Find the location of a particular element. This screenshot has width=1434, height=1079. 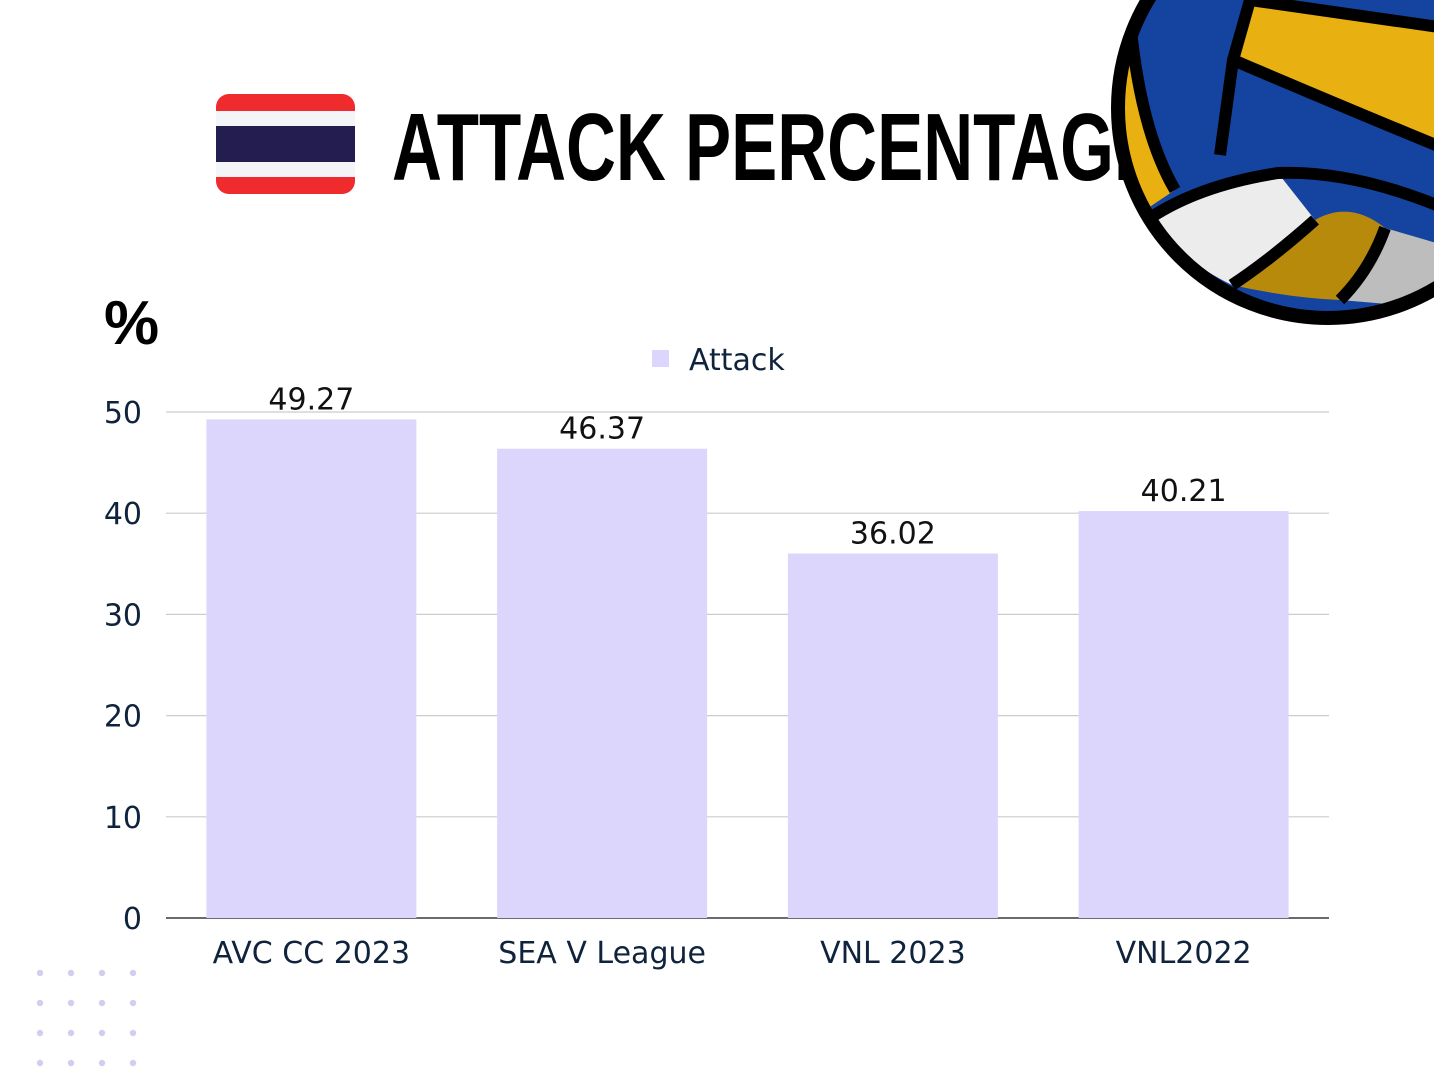

y-tick-label: 20 is located at coordinates (123, 717).